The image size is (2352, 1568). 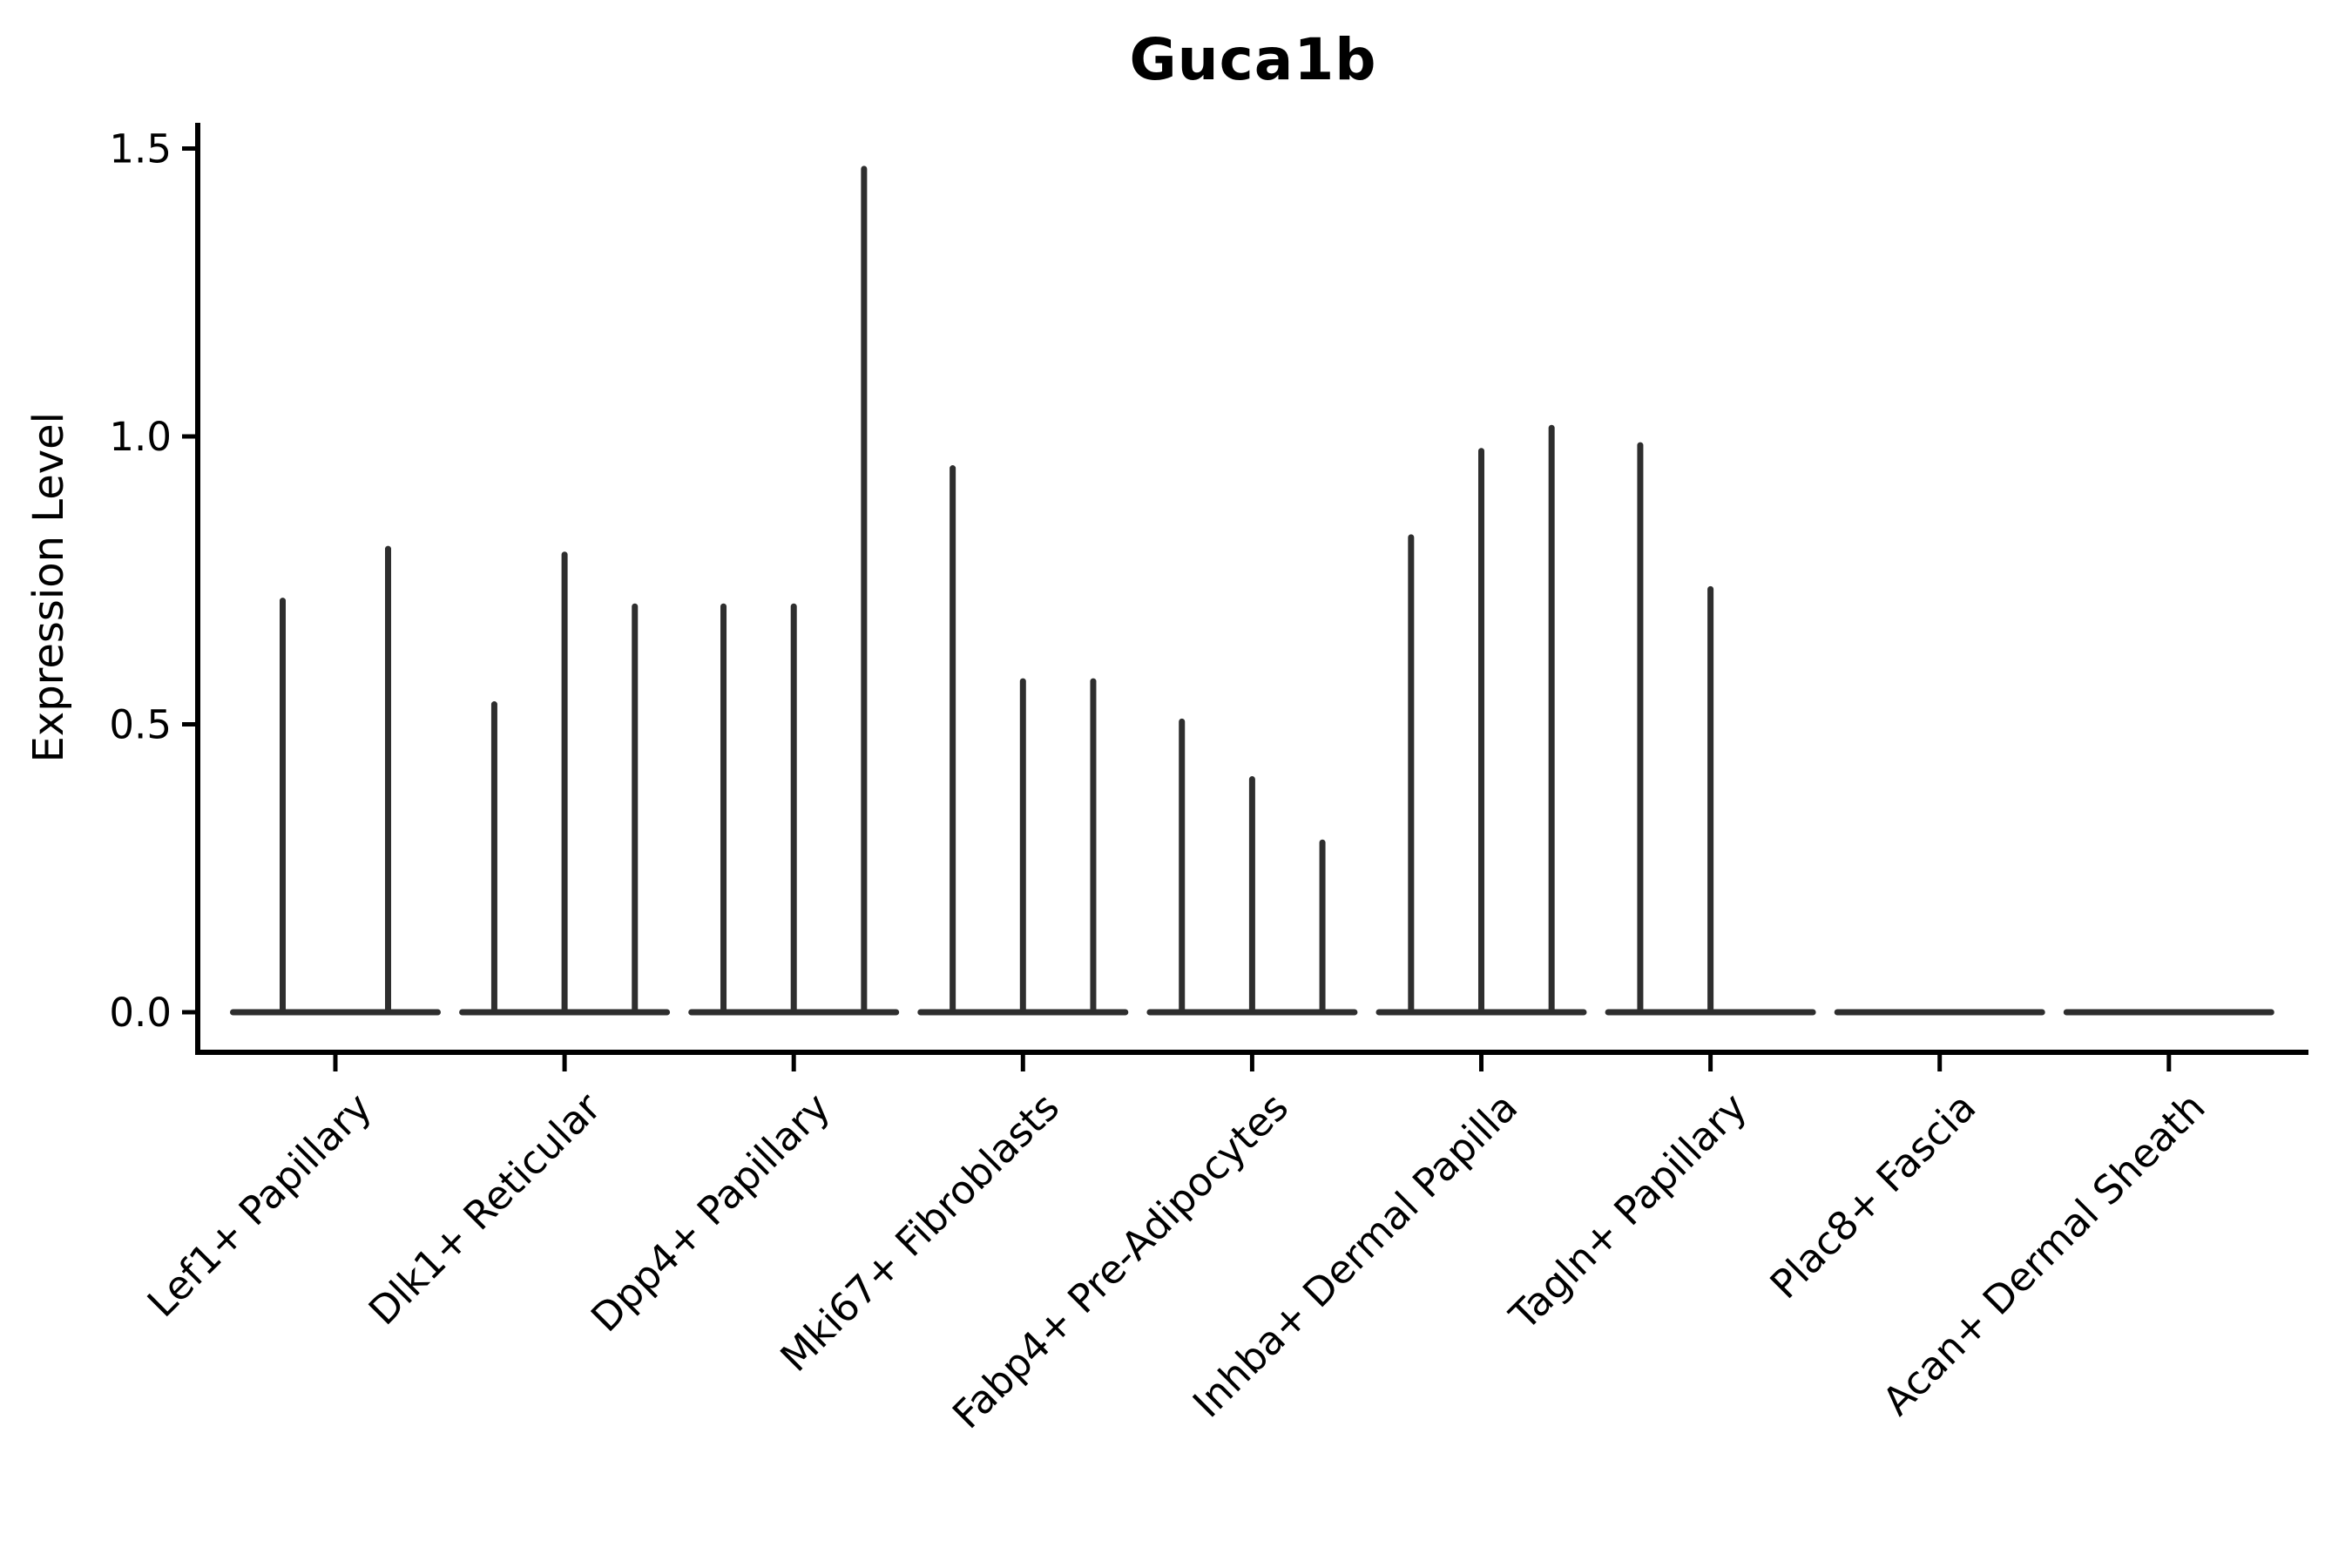 What do you see at coordinates (140, 1013) in the screenshot?
I see `y-tick-label: 0.0` at bounding box center [140, 1013].